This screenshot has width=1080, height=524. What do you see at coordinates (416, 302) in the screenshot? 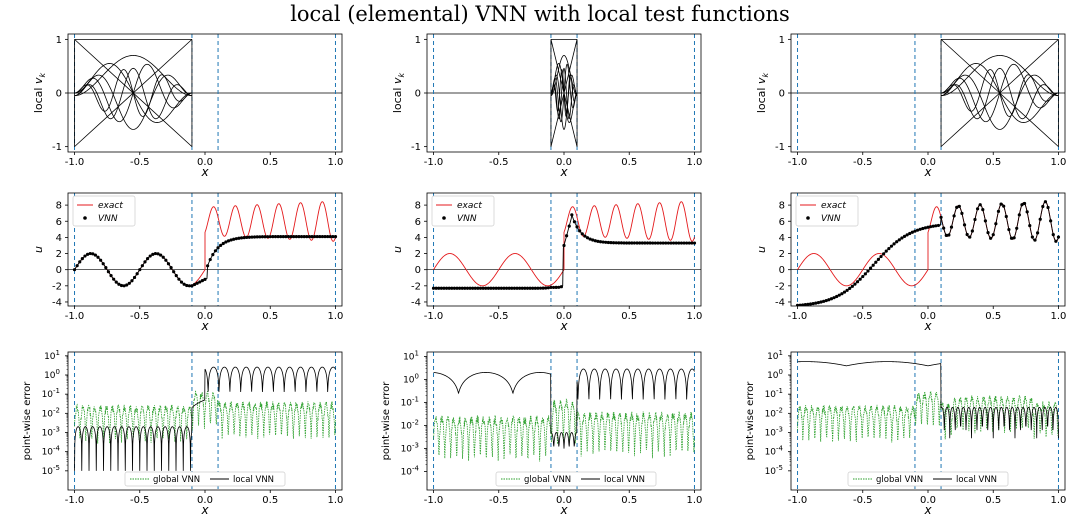
I see `y-tick-label: -4` at bounding box center [416, 302].